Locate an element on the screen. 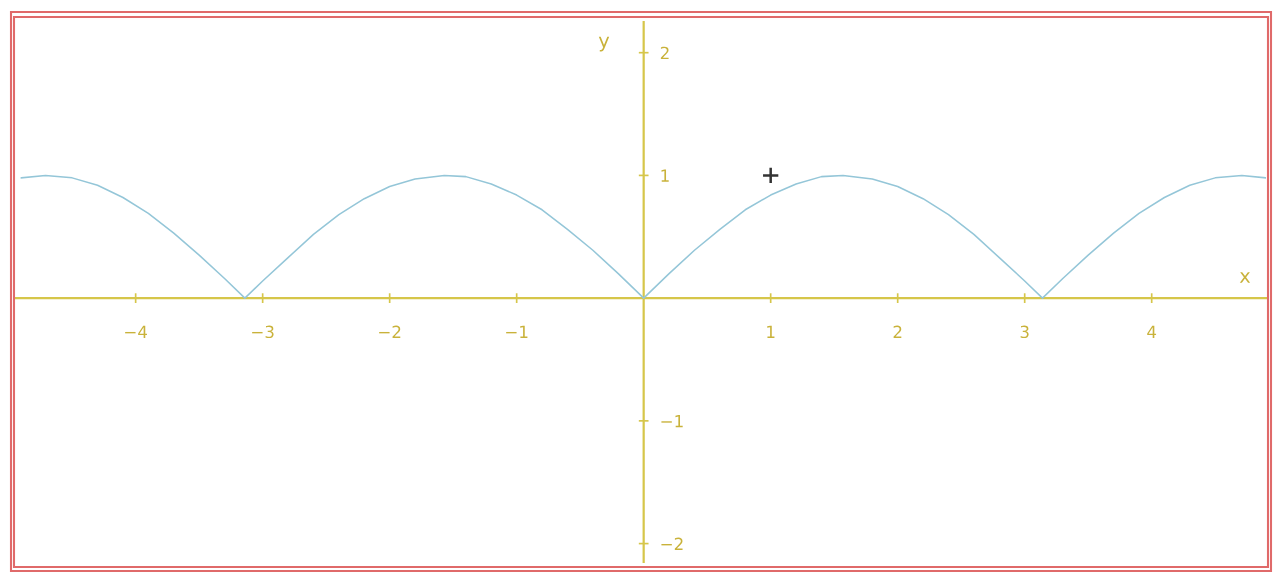 This screenshot has width=1281, height=576. x-tick-label: 1 is located at coordinates (771, 331).